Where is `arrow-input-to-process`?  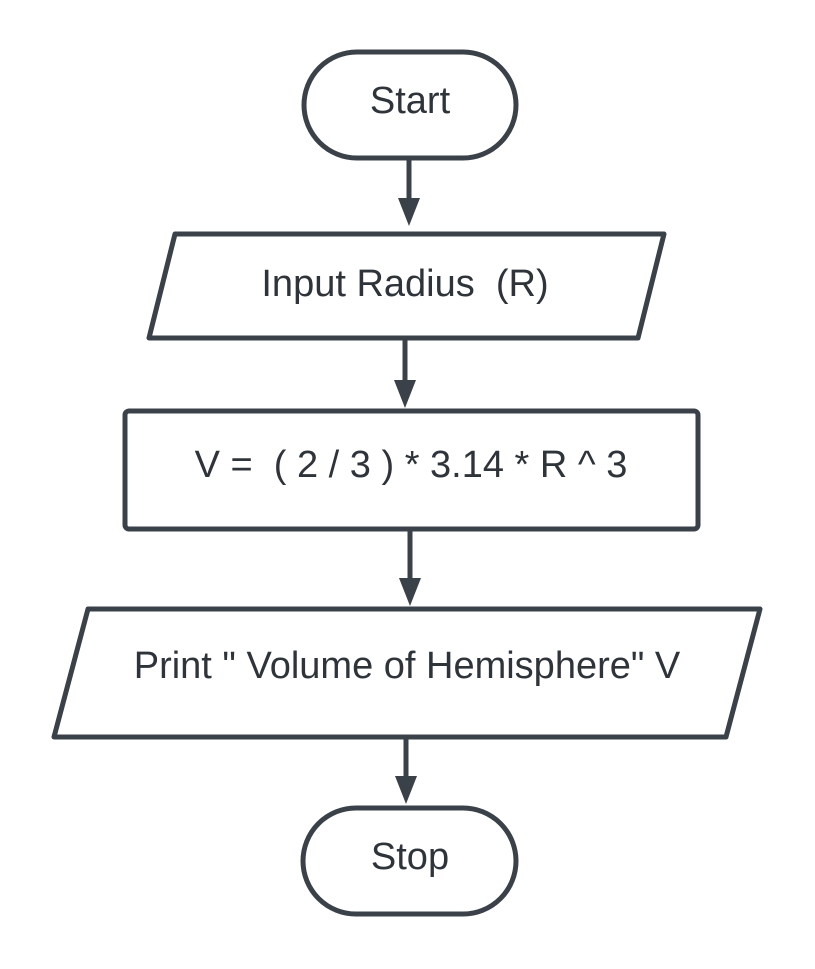
arrow-input-to-process is located at coordinates (405, 373).